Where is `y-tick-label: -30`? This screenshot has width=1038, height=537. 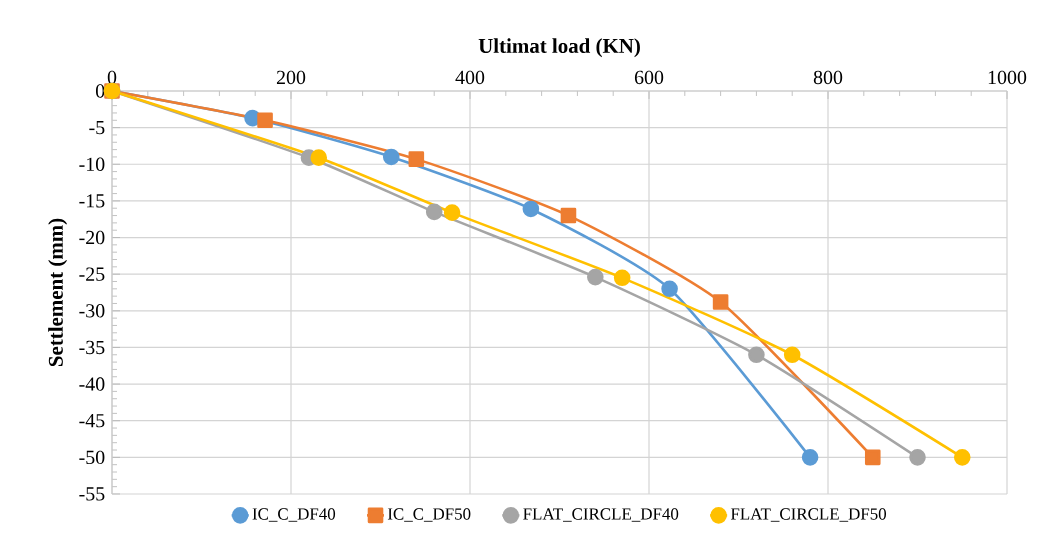
y-tick-label: -30 is located at coordinates (92, 311).